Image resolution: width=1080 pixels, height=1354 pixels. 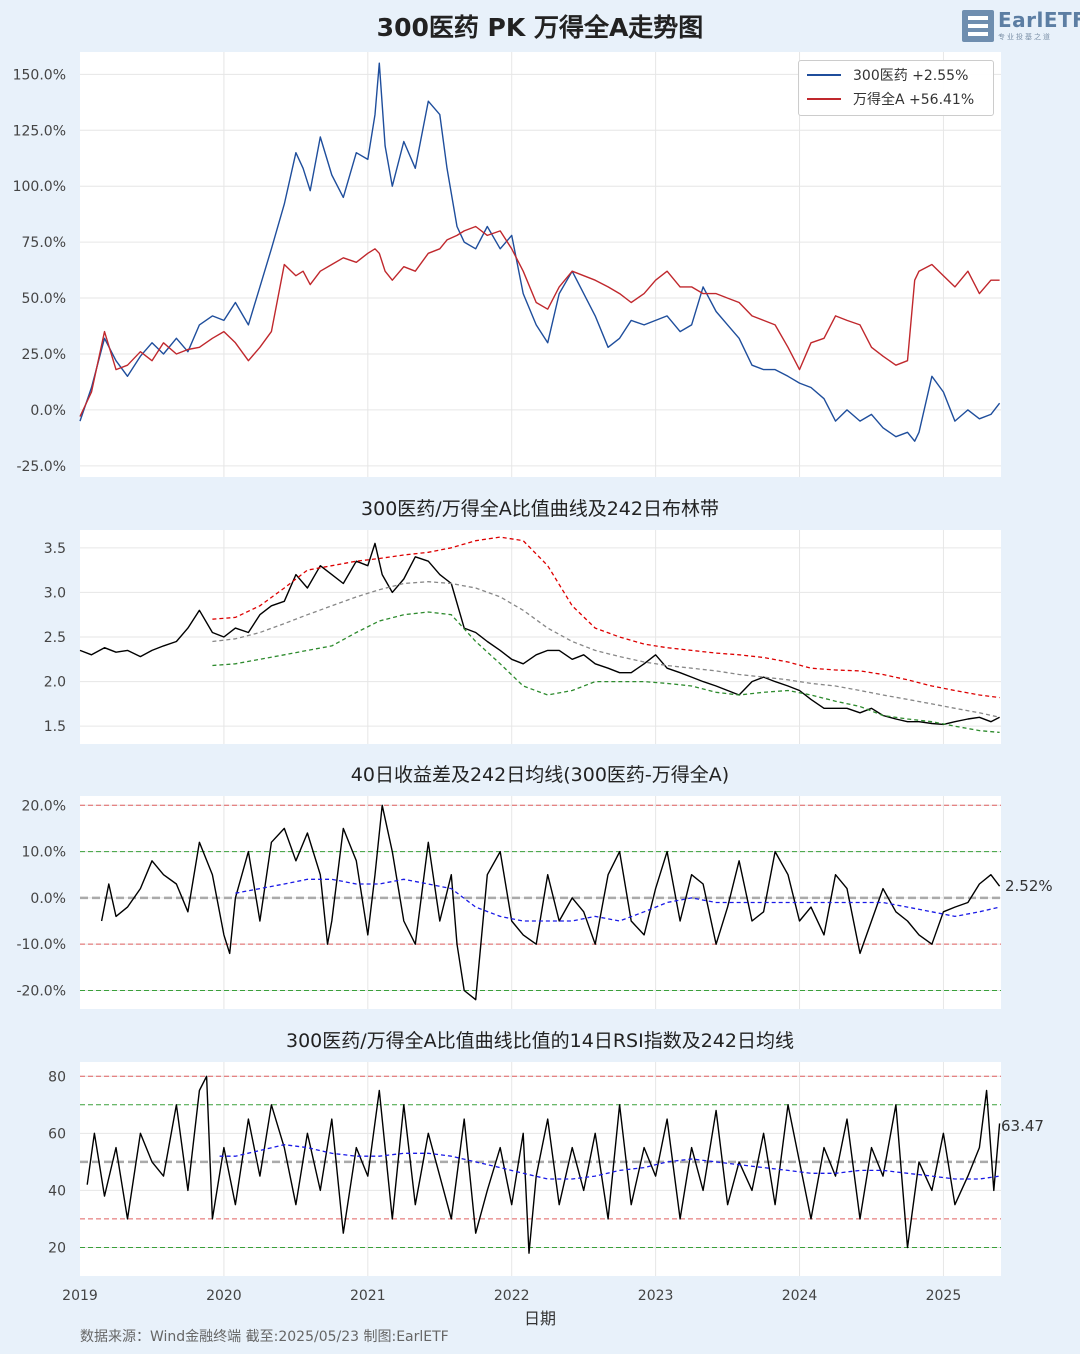 I want to click on panel-4-title: 300医药/万得全A比值曲线比值的14日RSI指数及242日均线, so click(x=540, y=1041).